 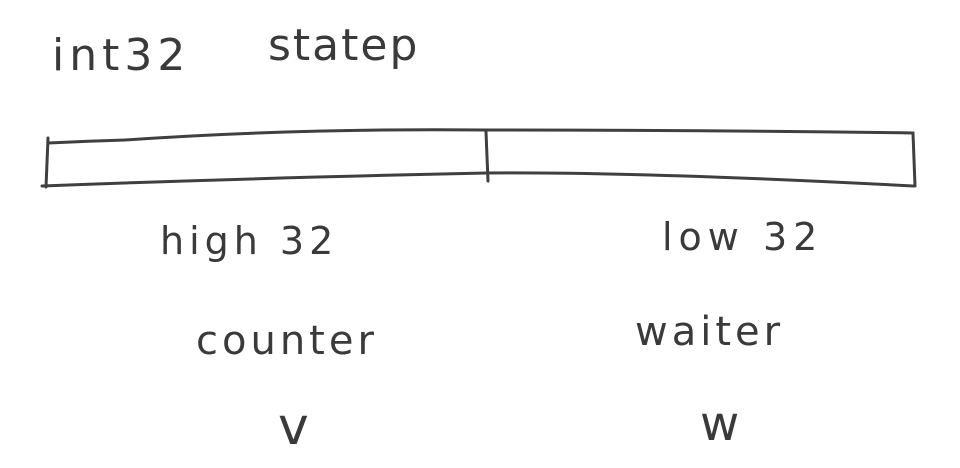 I want to click on waiter-symbol: w, so click(x=719, y=424).